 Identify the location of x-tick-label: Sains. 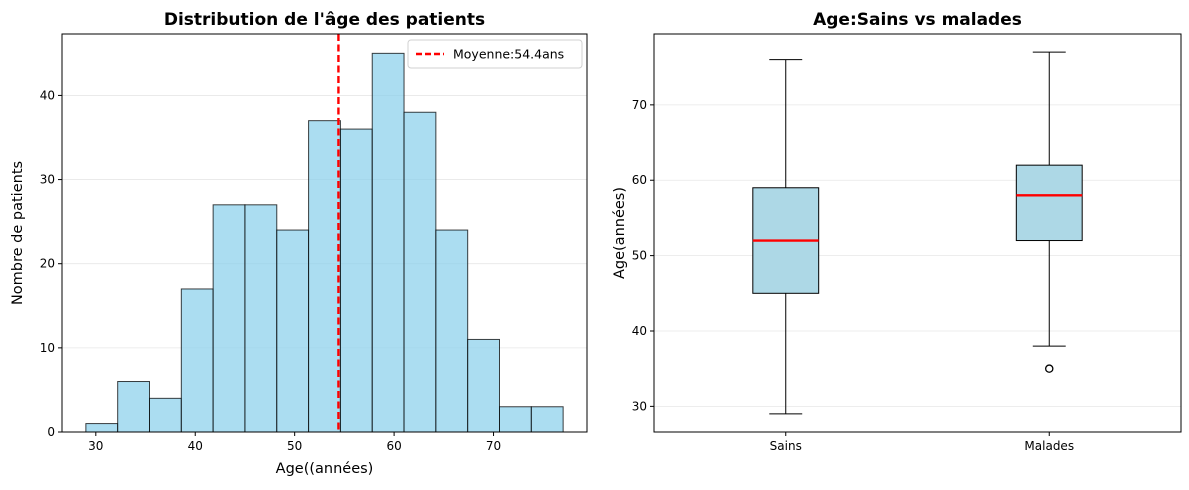
(786, 446).